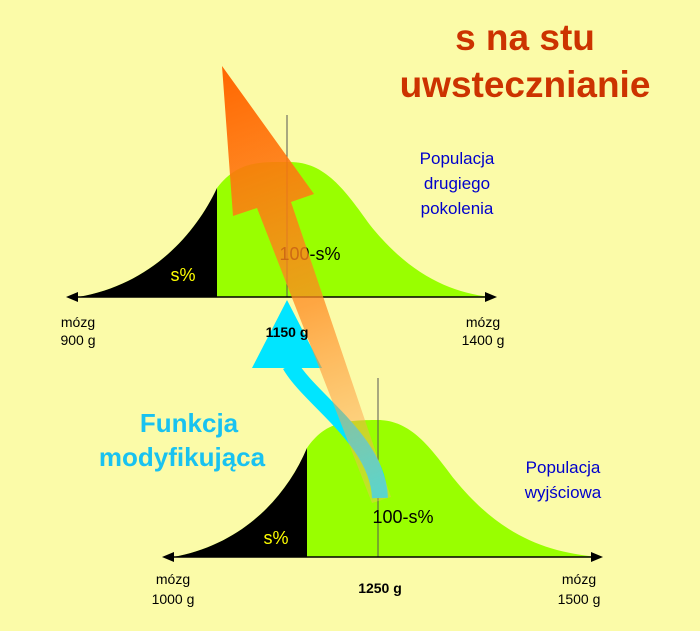 The image size is (700, 631). Describe the element at coordinates (173, 579) in the screenshot. I see `original-population-left-axis-word: mózg` at that location.